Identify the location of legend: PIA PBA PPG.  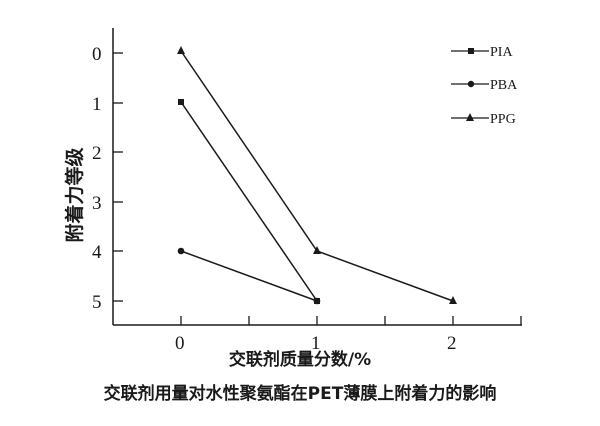
(484, 86).